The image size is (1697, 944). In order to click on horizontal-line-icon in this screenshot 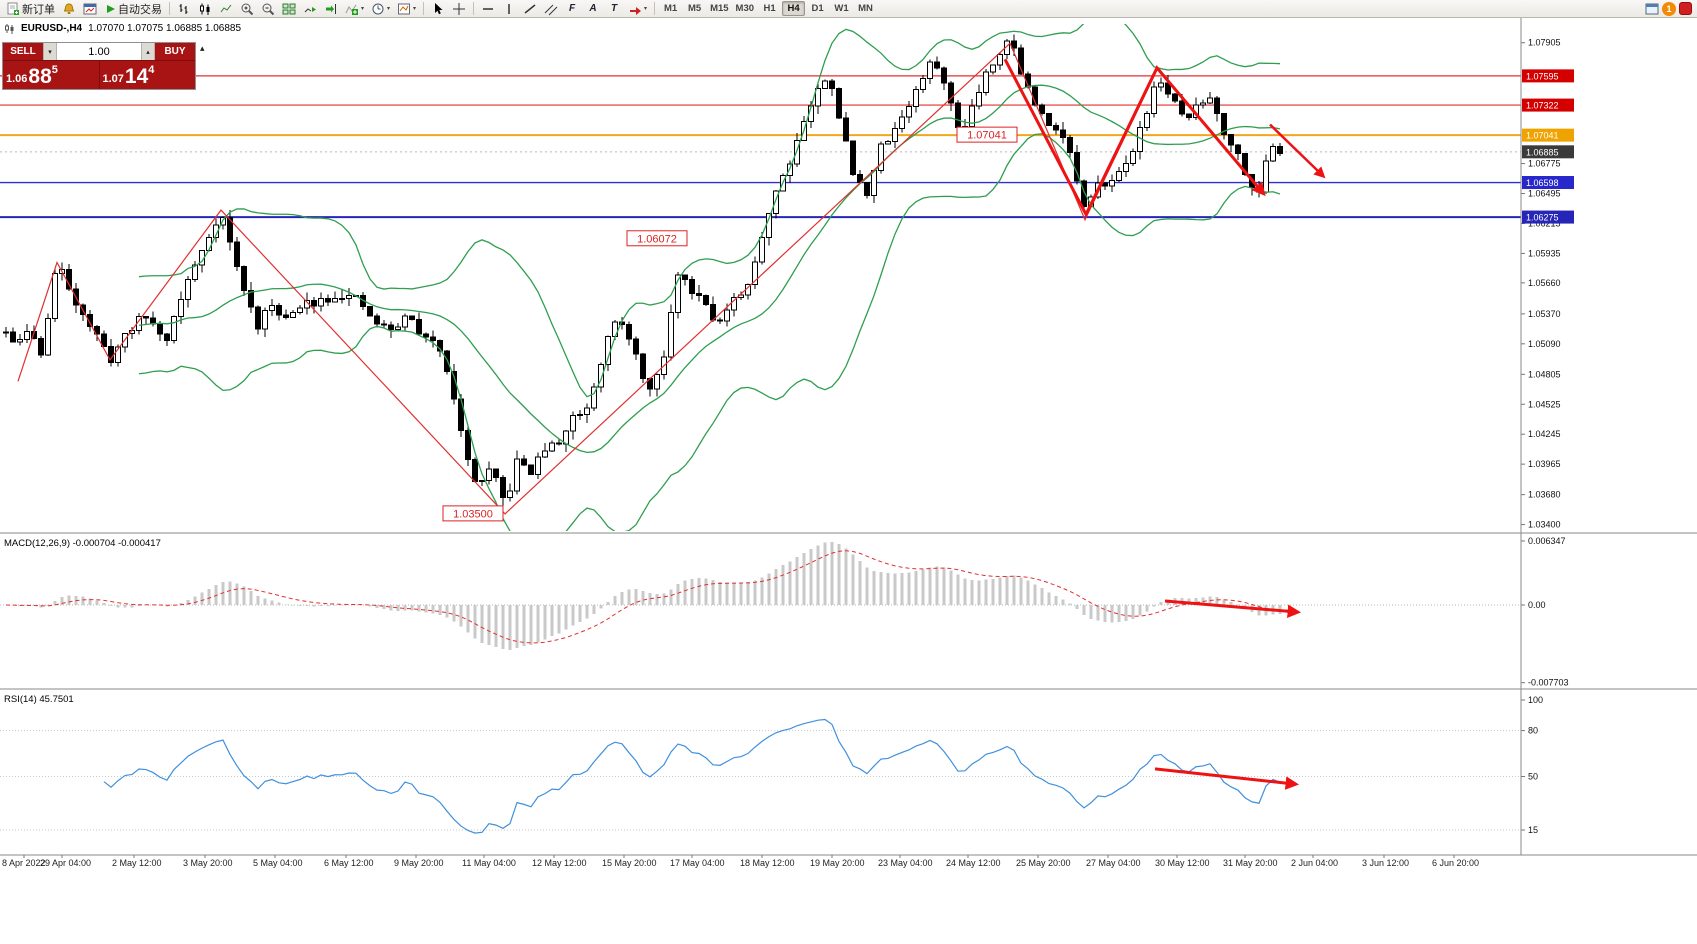, I will do `click(488, 8)`.